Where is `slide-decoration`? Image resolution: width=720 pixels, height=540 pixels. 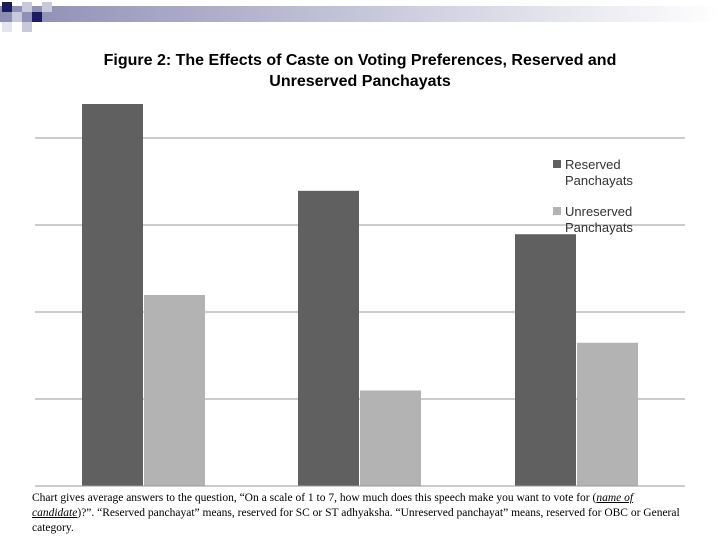
slide-decoration is located at coordinates (360, 17).